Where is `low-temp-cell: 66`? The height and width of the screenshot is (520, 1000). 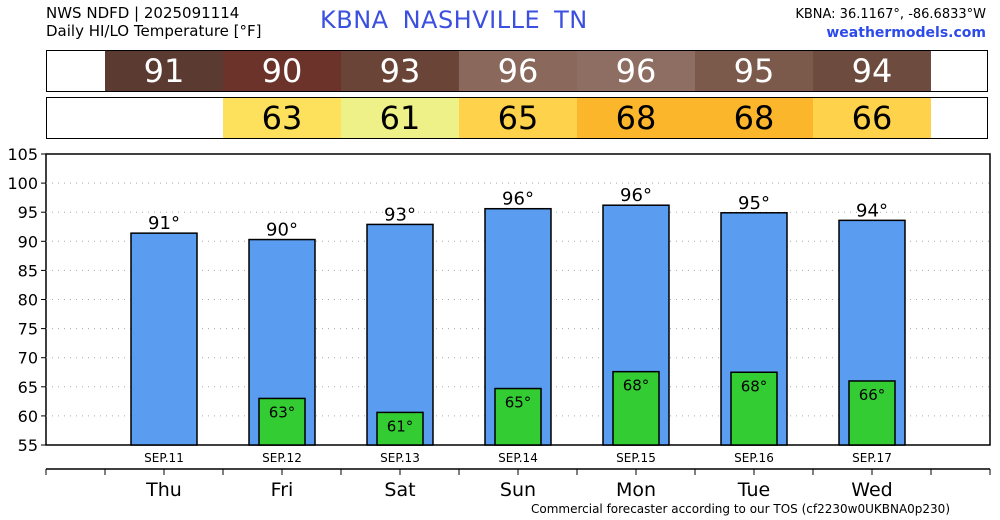
low-temp-cell: 66 is located at coordinates (872, 118).